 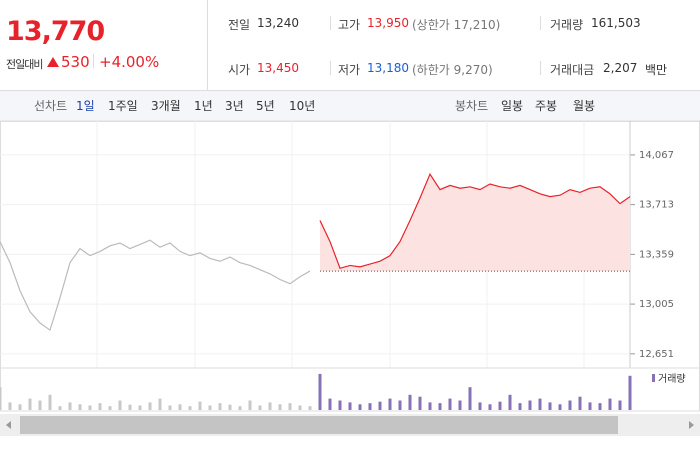 I want to click on info-label: 전일, so click(x=239, y=25).